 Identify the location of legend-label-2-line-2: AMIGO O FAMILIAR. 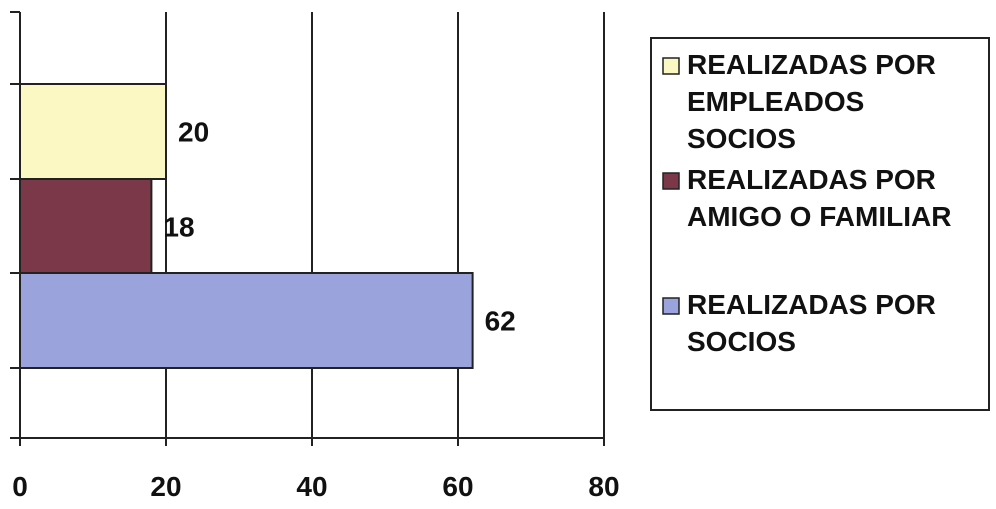
(819, 216).